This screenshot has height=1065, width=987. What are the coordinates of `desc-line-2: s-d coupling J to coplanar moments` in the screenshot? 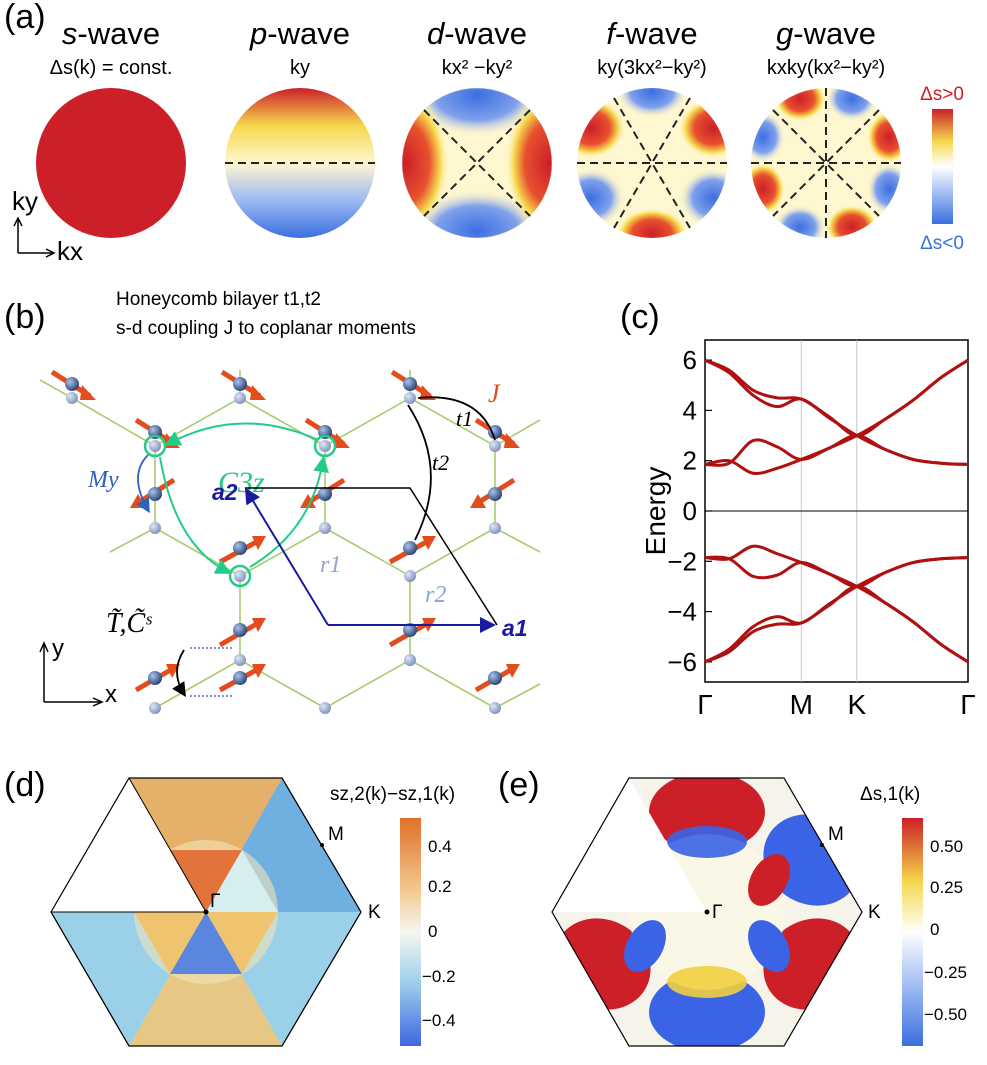 It's located at (266, 328).